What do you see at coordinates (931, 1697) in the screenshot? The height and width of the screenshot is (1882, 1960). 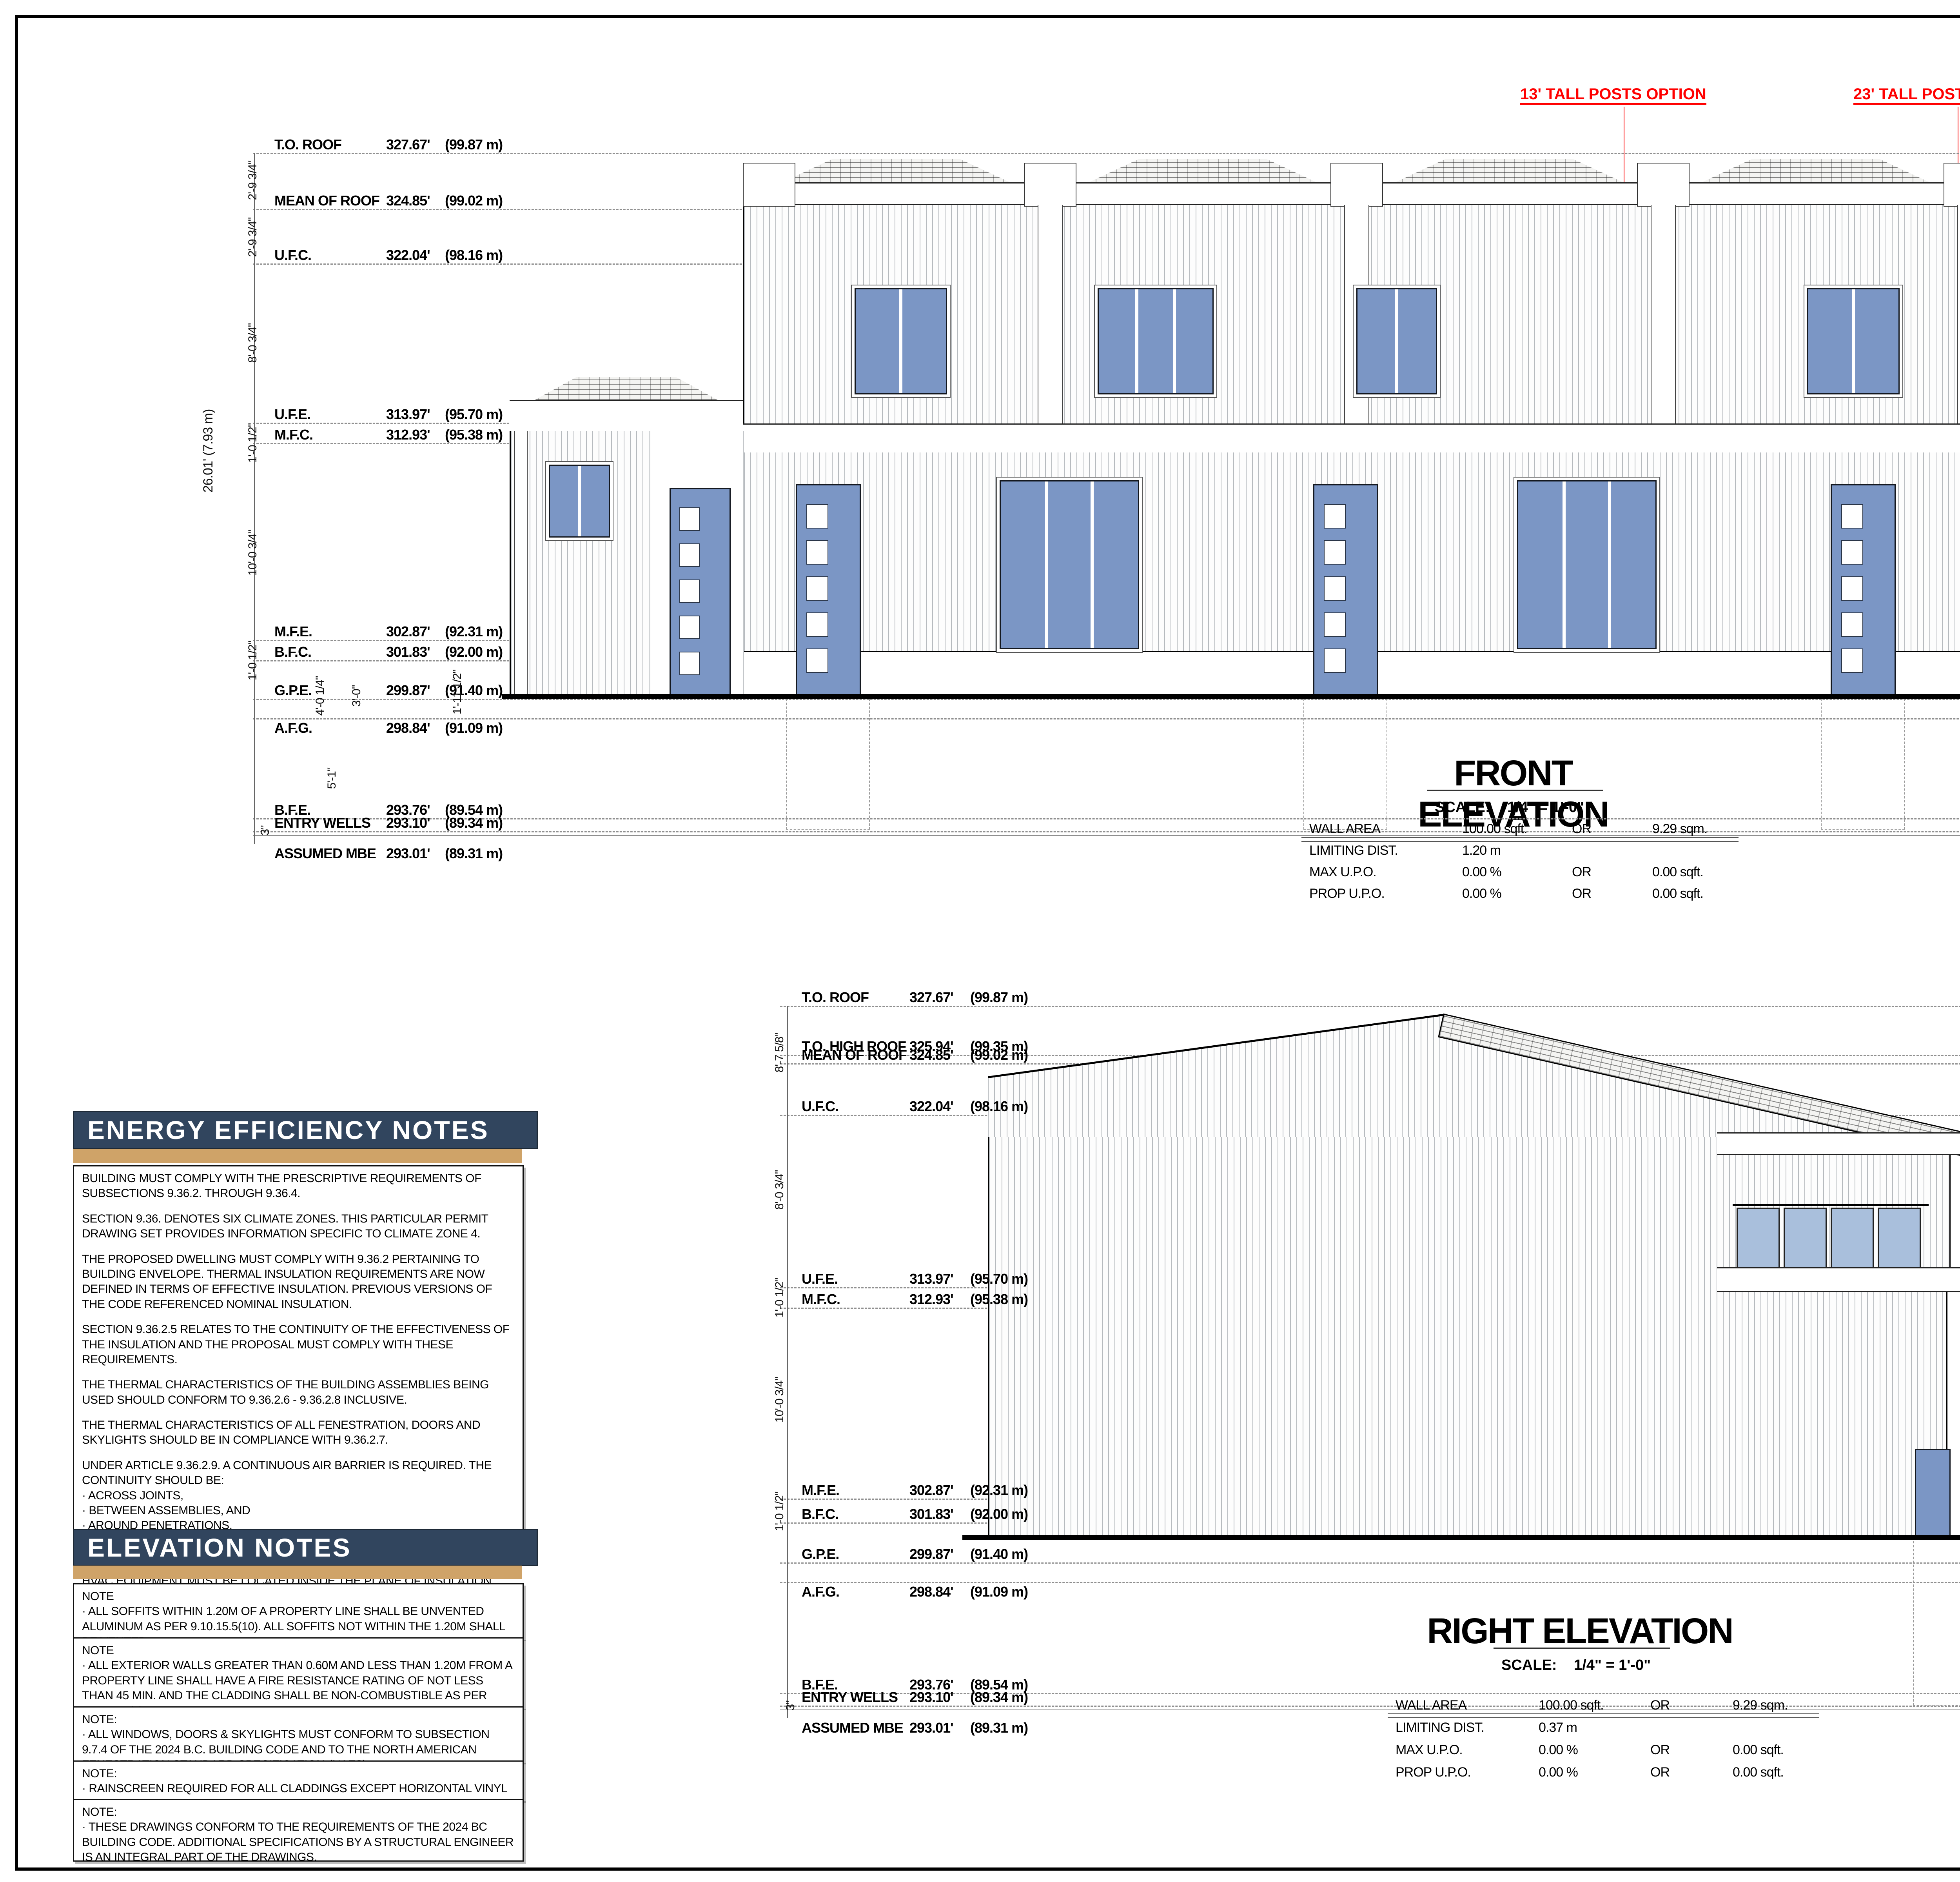 I see `level-elevation-ft: 293.10'` at bounding box center [931, 1697].